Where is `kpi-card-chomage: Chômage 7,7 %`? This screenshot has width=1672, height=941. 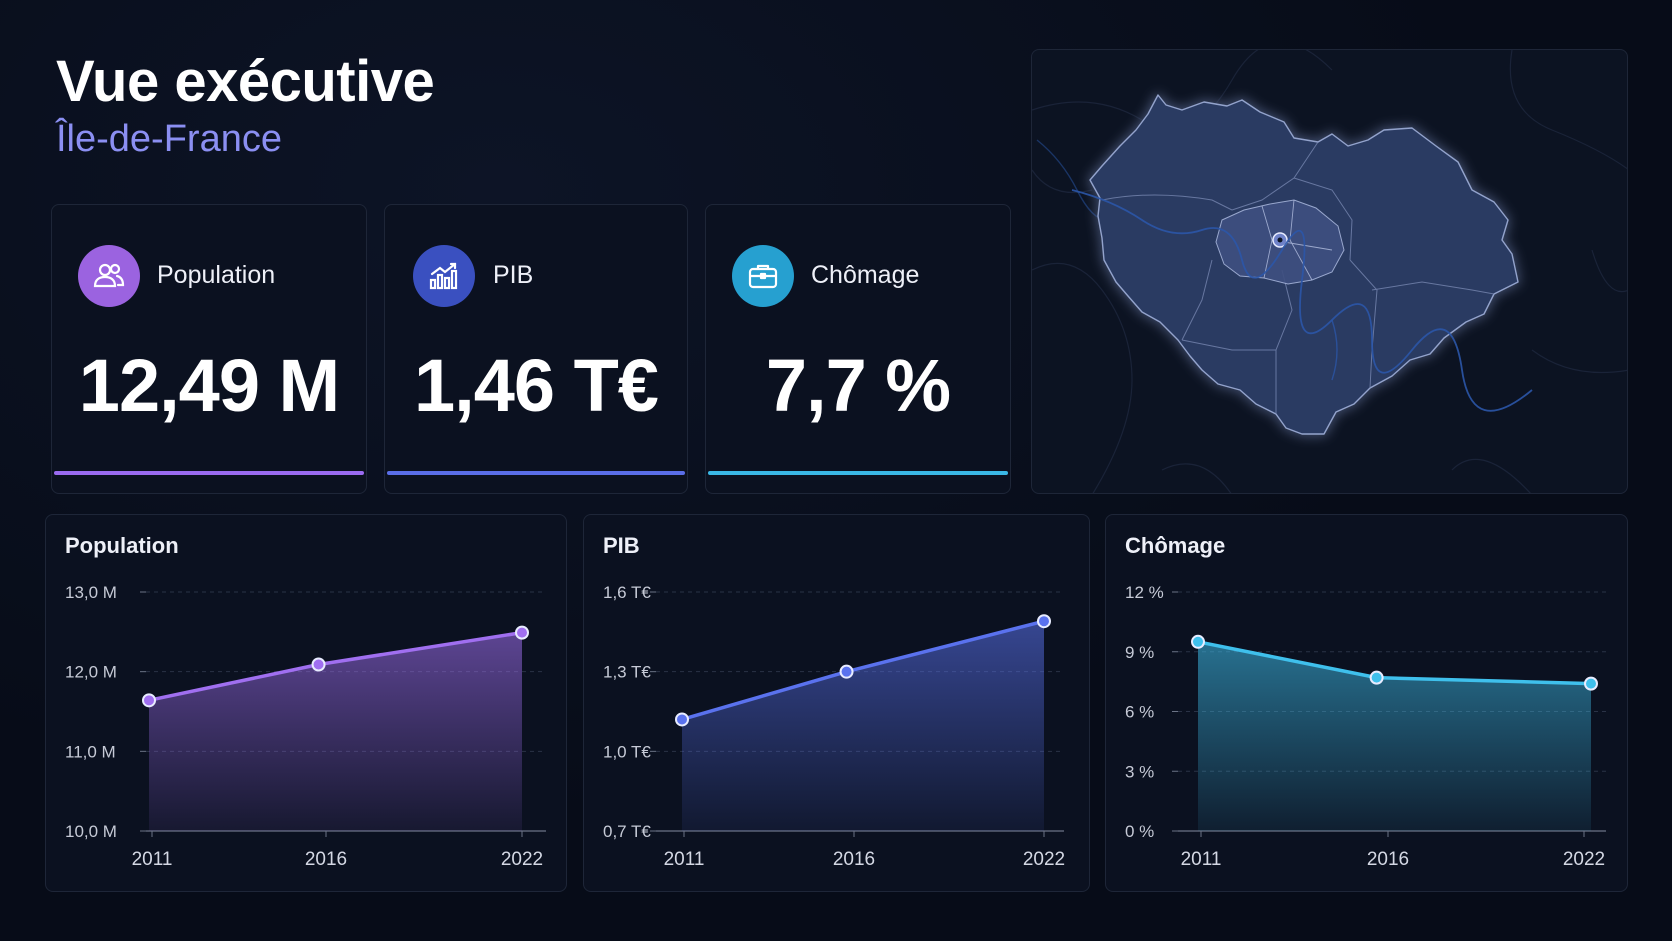
kpi-card-chomage: Chômage 7,7 % is located at coordinates (858, 349).